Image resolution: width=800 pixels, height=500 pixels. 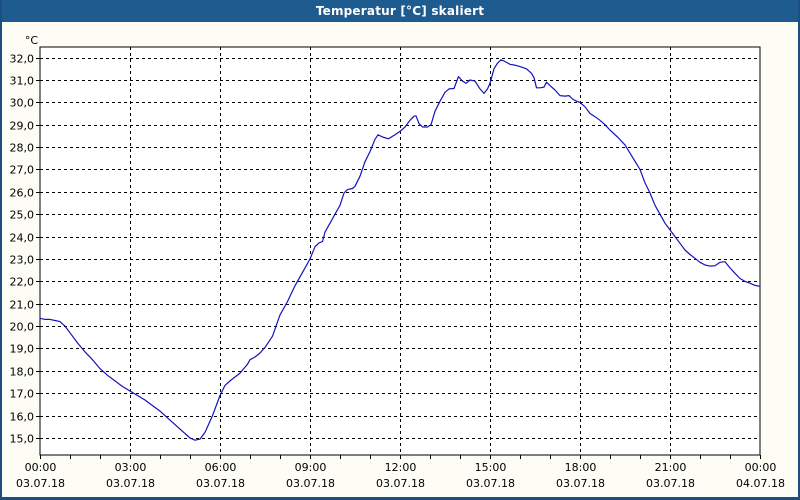 I want to click on x-tick-time-label: 06:00, so click(x=221, y=467).